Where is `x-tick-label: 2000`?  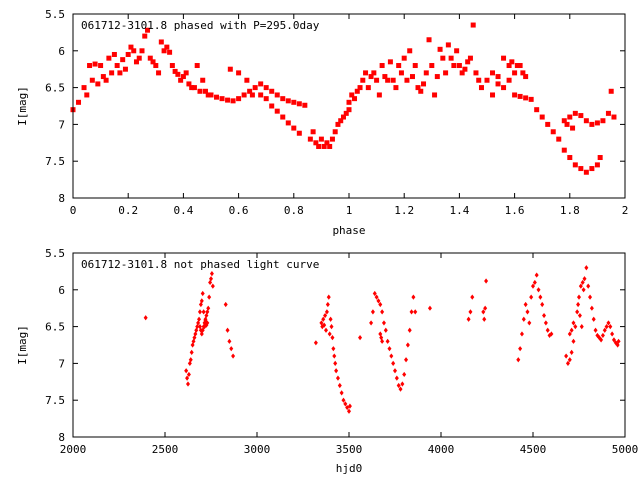 x-tick-label: 2000 is located at coordinates (73, 449).